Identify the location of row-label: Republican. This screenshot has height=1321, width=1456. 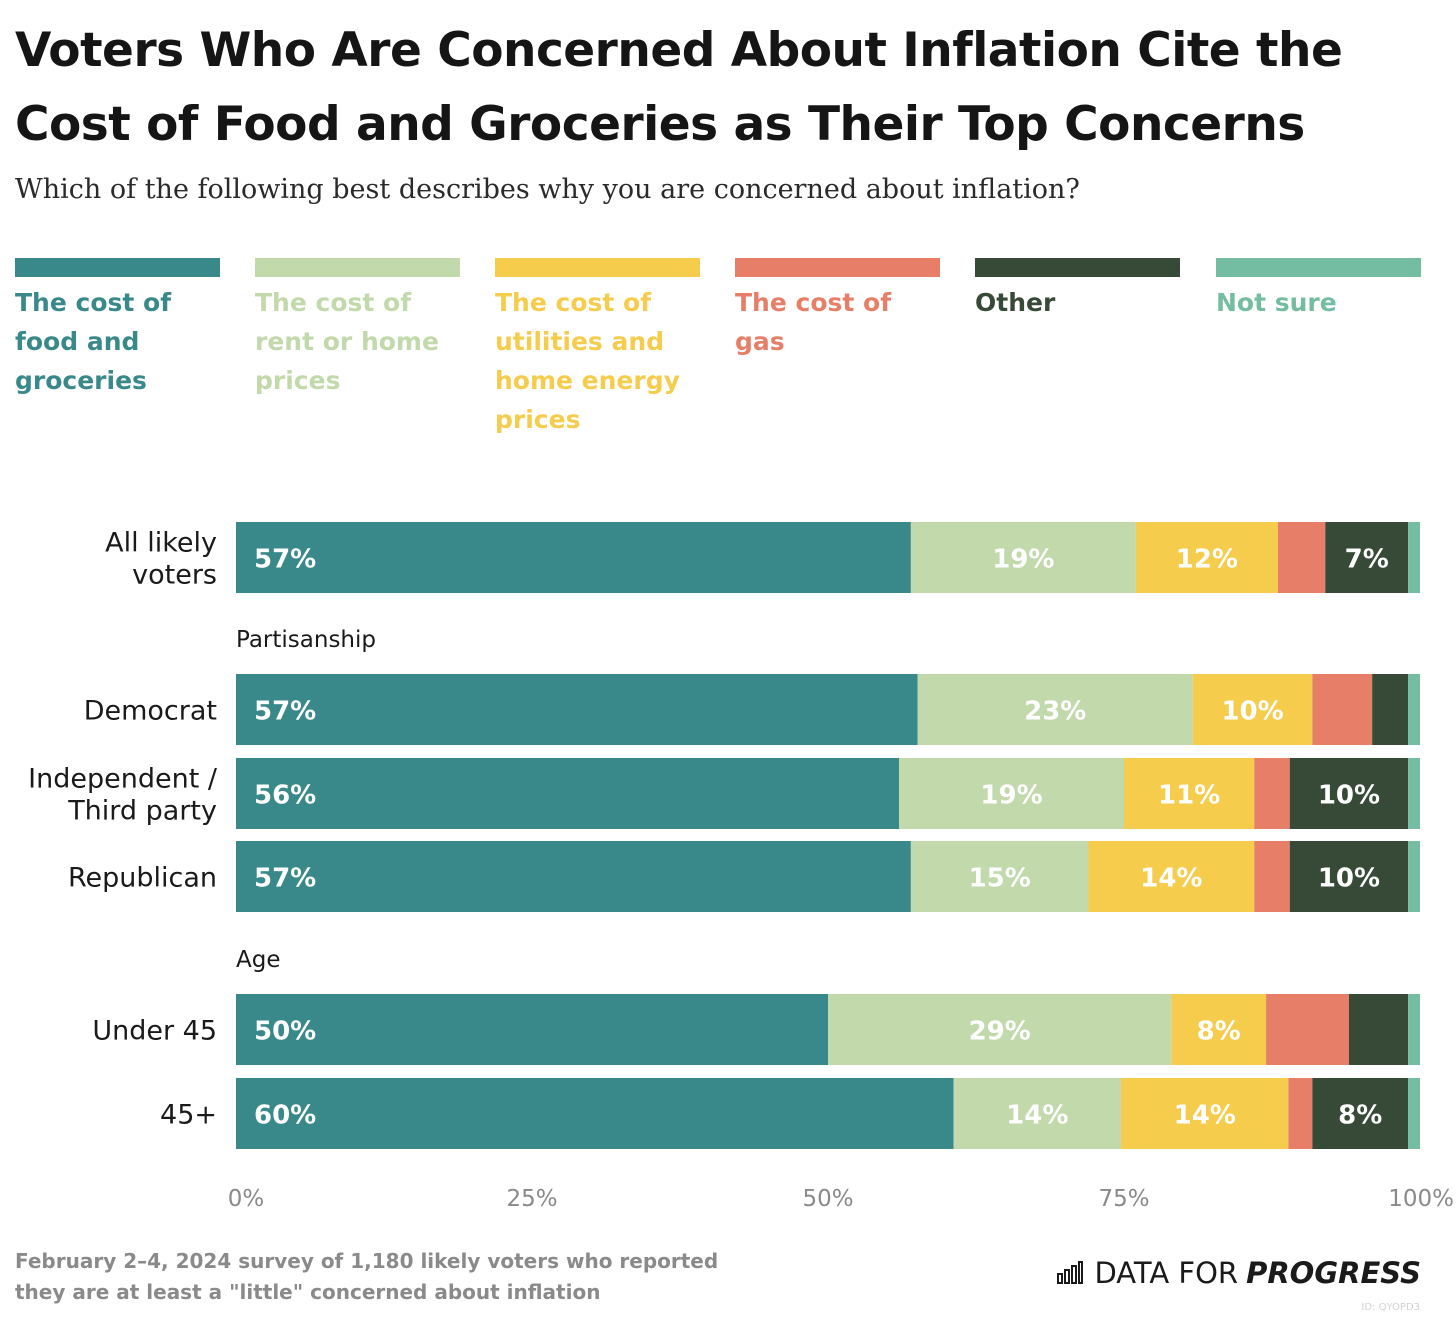
(142, 878).